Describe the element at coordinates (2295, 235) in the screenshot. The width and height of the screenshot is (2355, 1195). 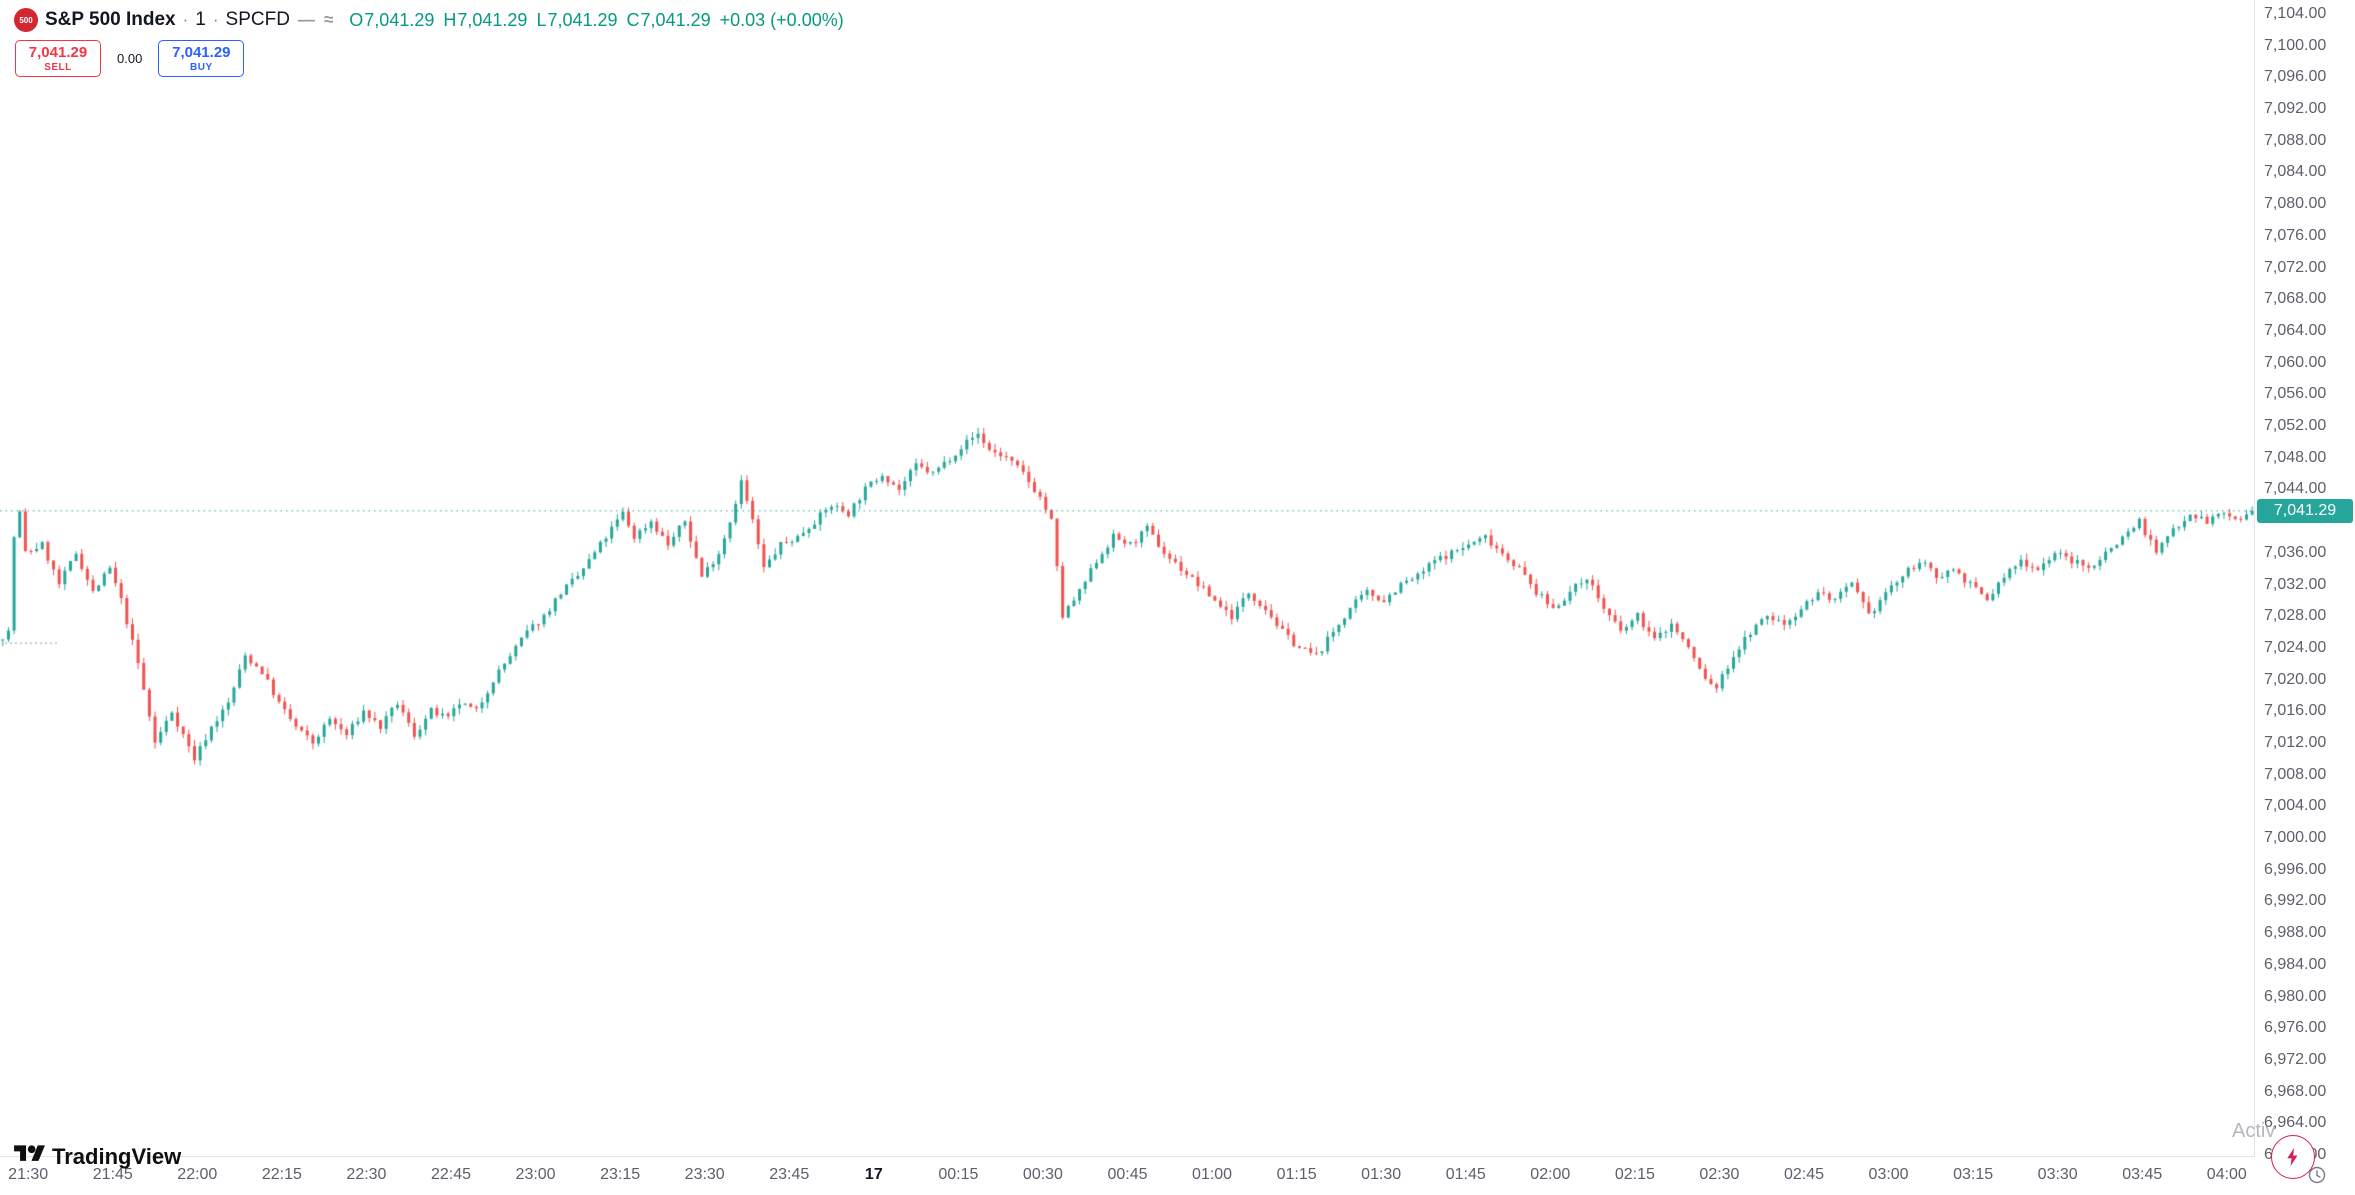
I see `price-tick: 7,076.00` at that location.